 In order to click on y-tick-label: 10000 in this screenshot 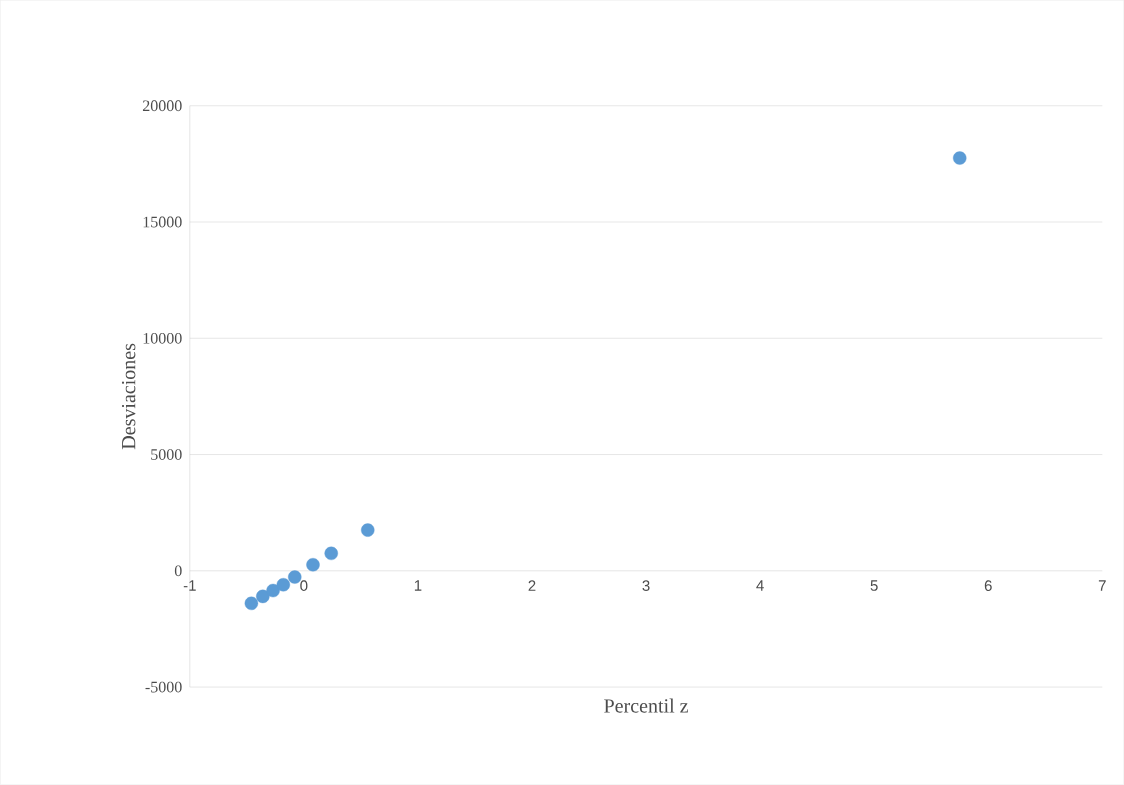, I will do `click(162, 338)`.